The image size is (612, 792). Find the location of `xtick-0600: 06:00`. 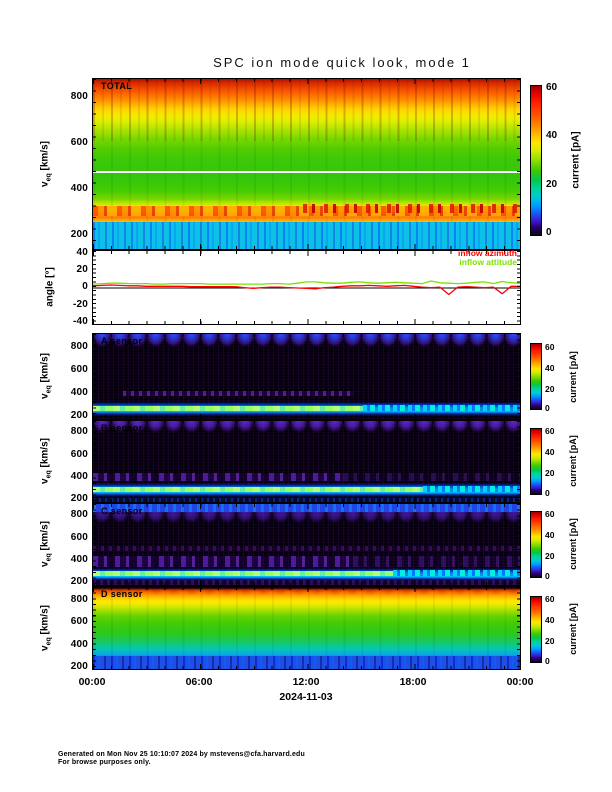

xtick-0600: 06:00 is located at coordinates (199, 682).